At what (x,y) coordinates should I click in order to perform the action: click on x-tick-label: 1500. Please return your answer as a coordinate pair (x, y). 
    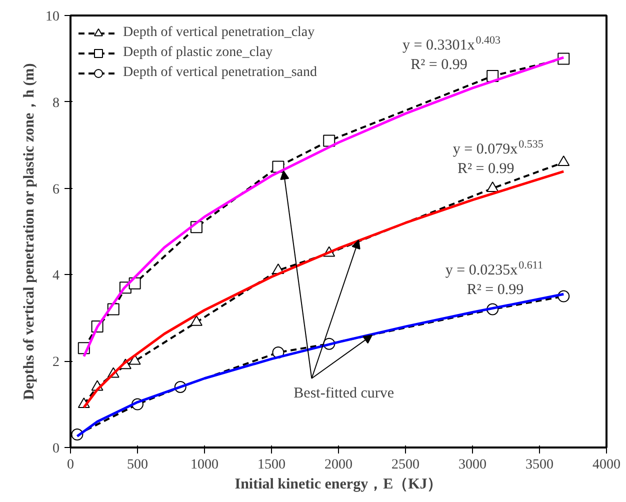
    Looking at the image, I should click on (272, 465).